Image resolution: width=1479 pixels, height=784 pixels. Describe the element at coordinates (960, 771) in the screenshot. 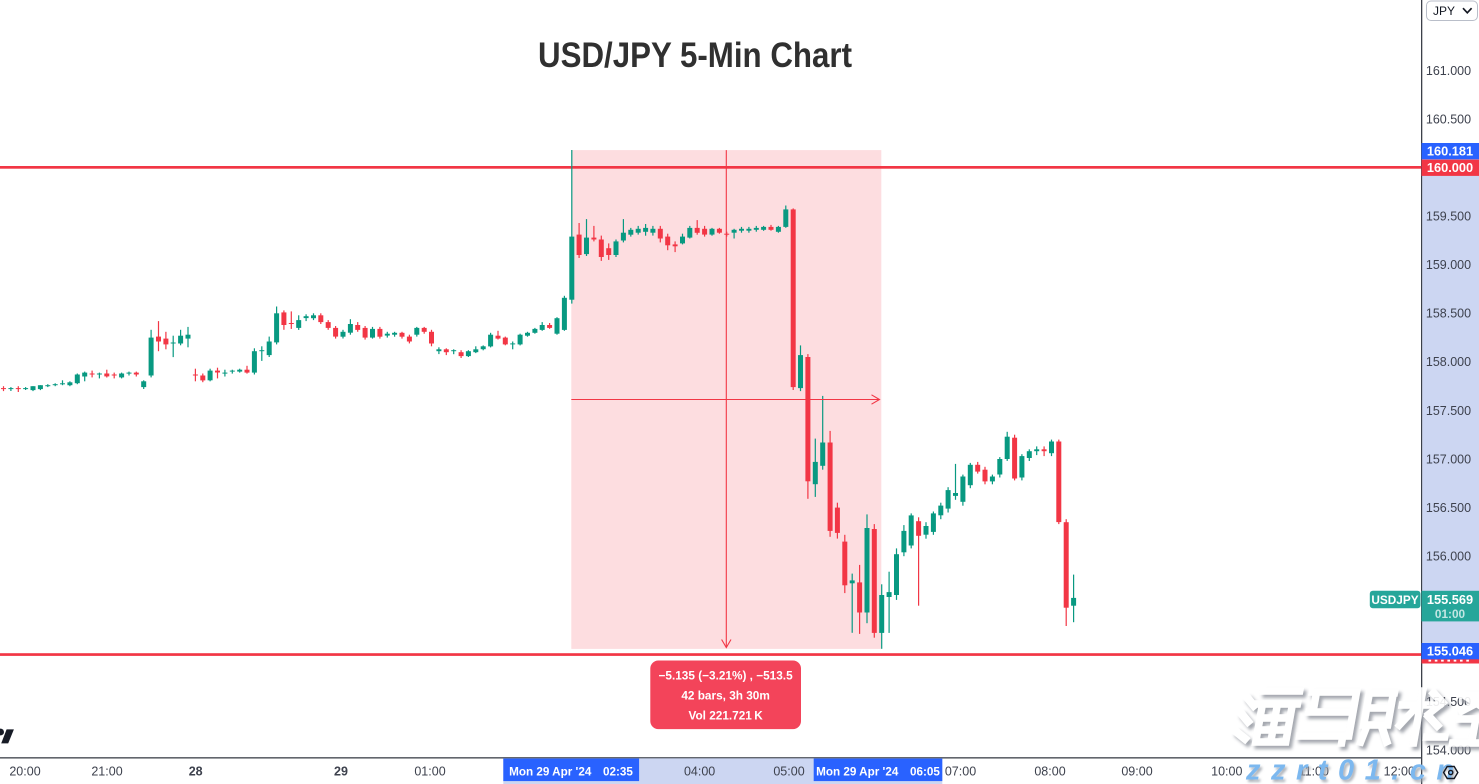

I see `svg-text: 07:00` at that location.